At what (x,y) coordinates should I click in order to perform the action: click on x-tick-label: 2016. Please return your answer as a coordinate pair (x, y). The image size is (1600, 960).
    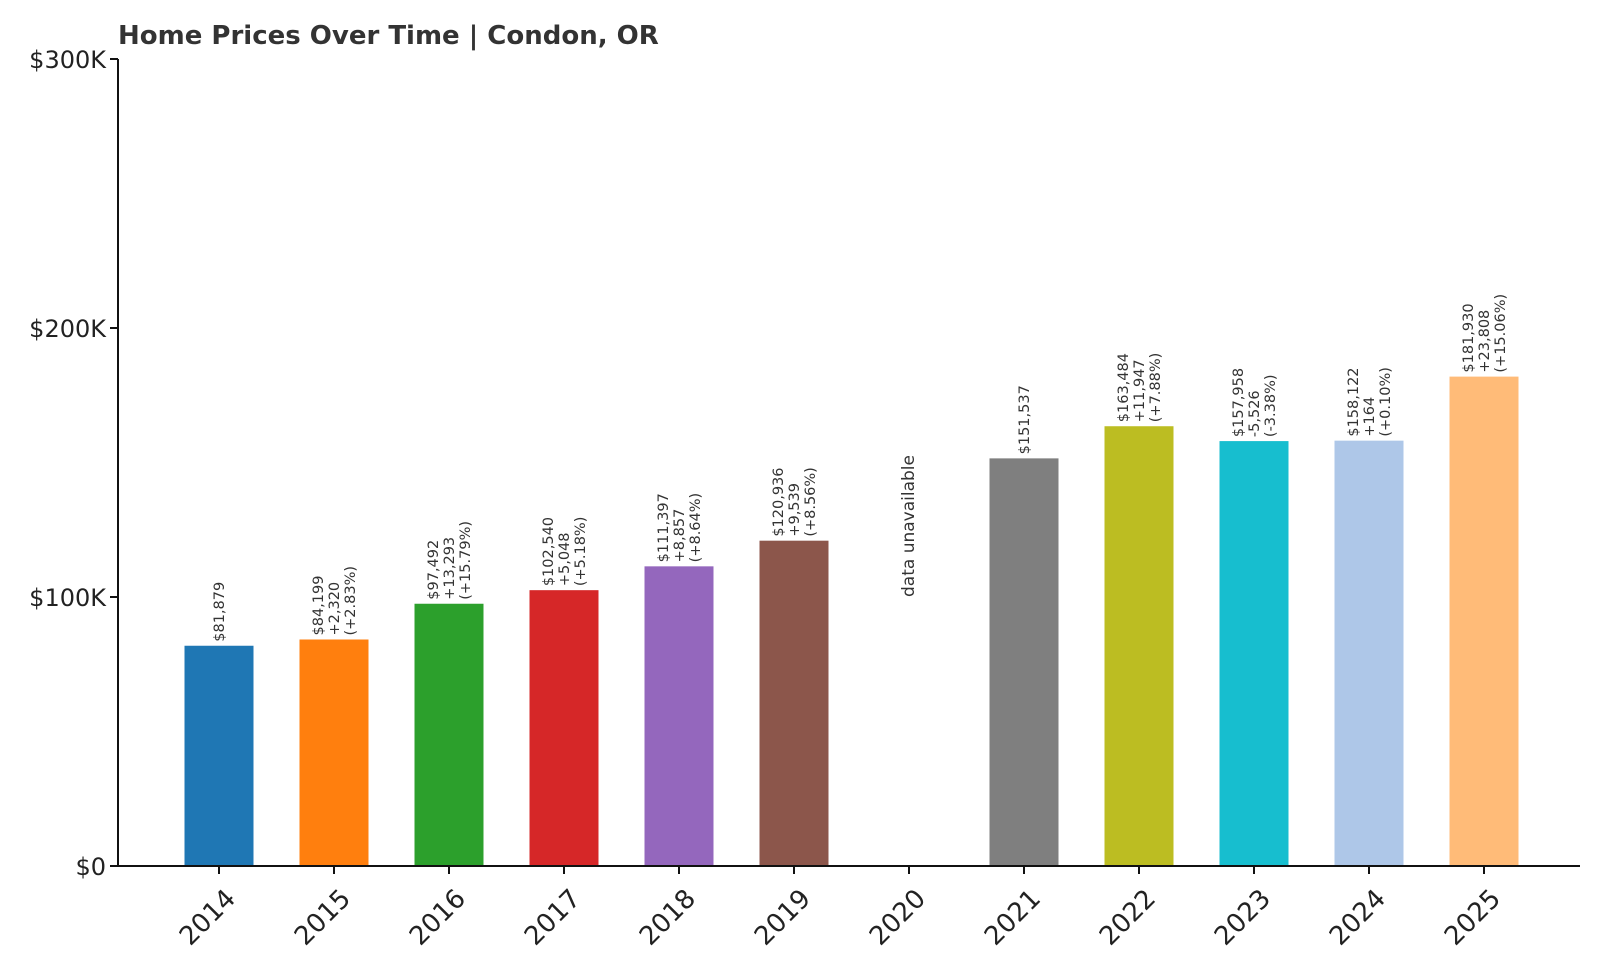
    Looking at the image, I should click on (438, 918).